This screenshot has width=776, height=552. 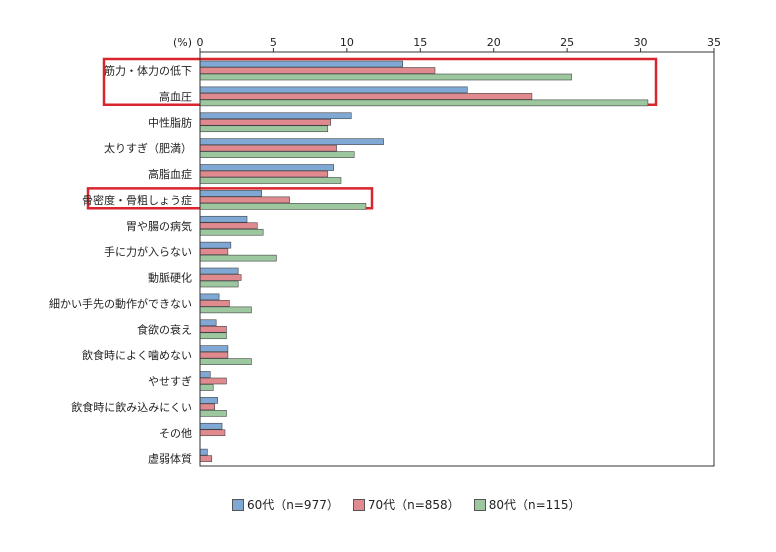 What do you see at coordinates (170, 459) in the screenshot?
I see `category-label: 虚弱体質` at bounding box center [170, 459].